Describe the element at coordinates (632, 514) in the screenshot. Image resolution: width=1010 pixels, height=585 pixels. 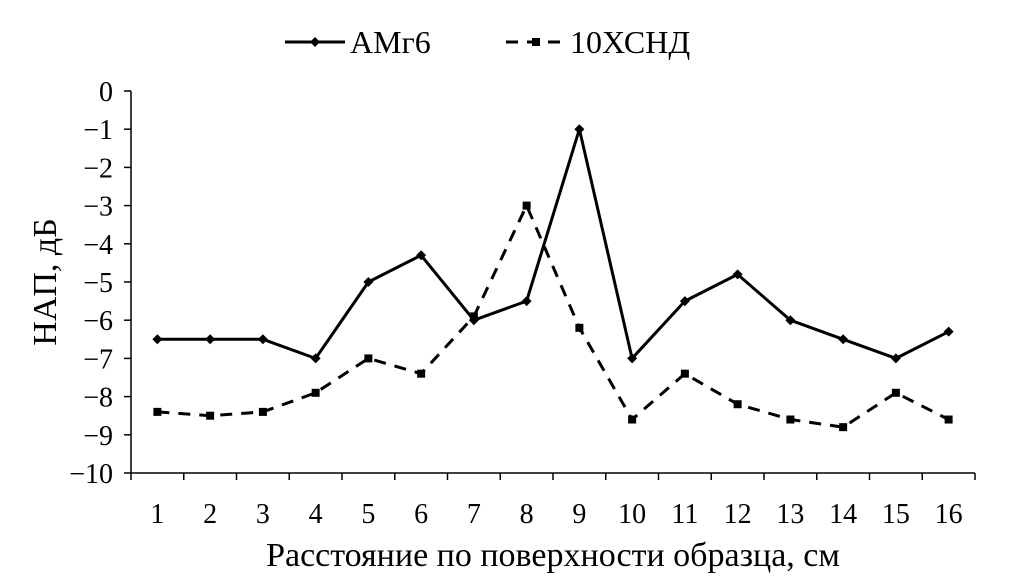
I see `x-tick-label: 10` at that location.